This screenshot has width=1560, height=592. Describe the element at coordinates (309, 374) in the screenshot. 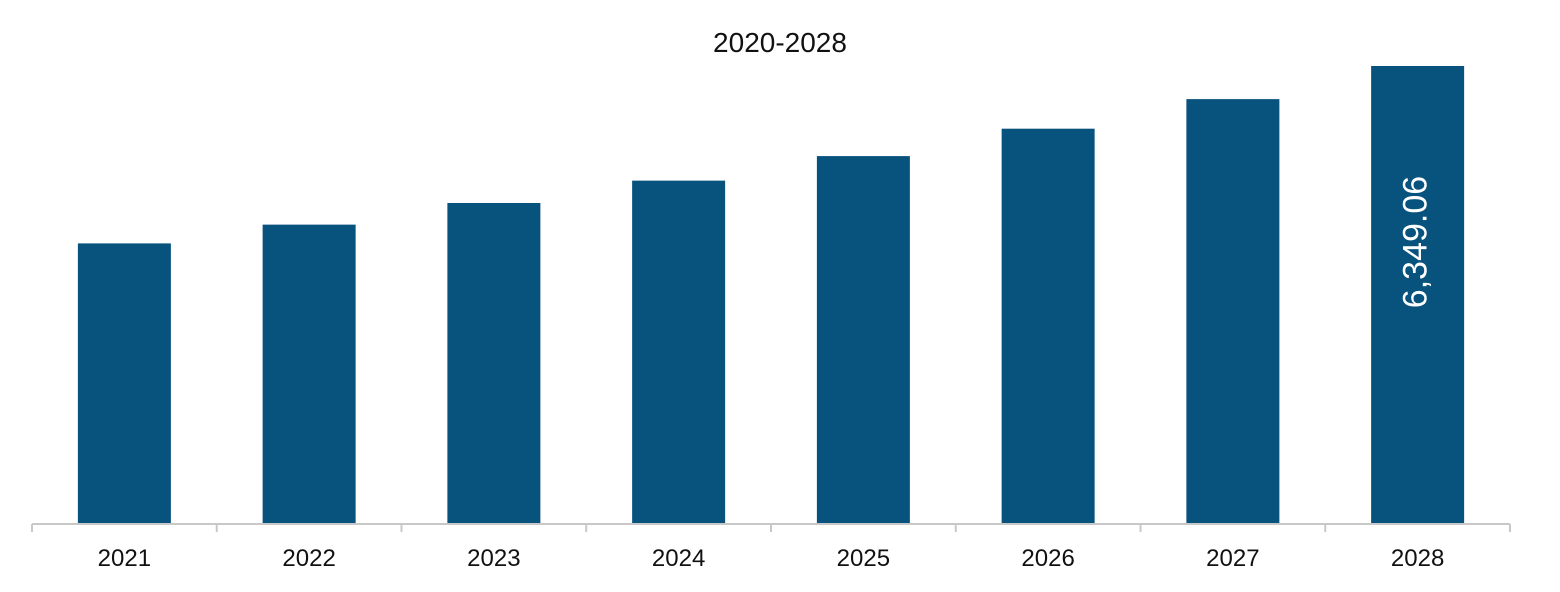

I see `bar-2022` at that location.